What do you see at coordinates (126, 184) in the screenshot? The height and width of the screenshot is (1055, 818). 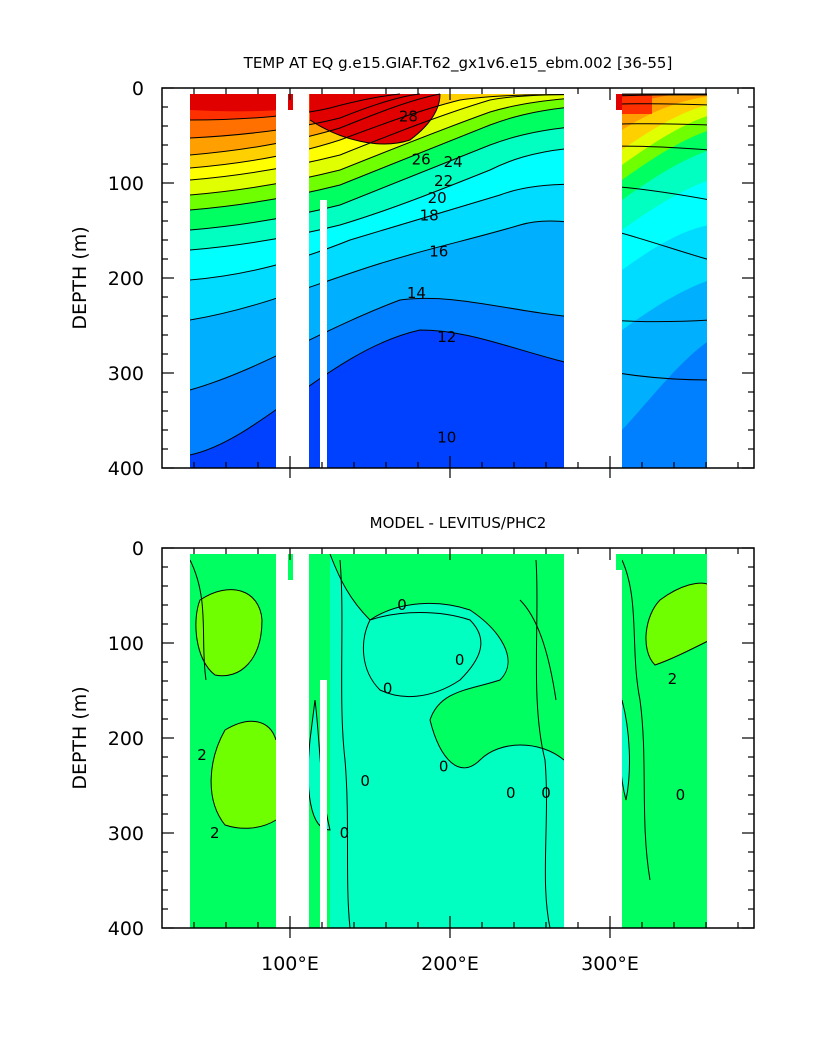 I see `temp-y-tick-label: 100` at bounding box center [126, 184].